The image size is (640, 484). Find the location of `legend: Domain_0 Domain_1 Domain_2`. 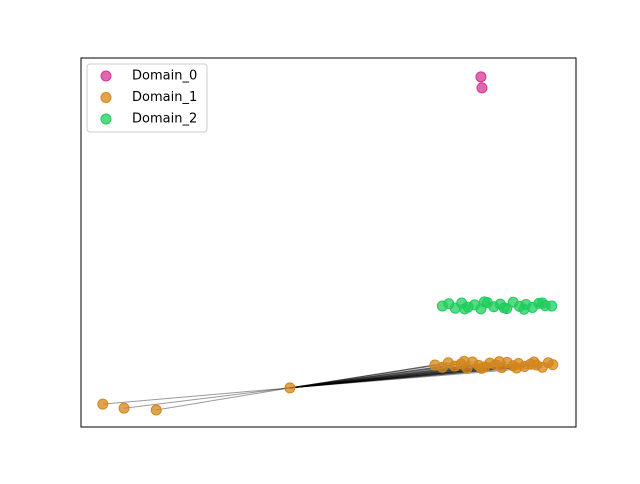

legend: Domain_0 Domain_1 Domain_2 is located at coordinates (148, 98).